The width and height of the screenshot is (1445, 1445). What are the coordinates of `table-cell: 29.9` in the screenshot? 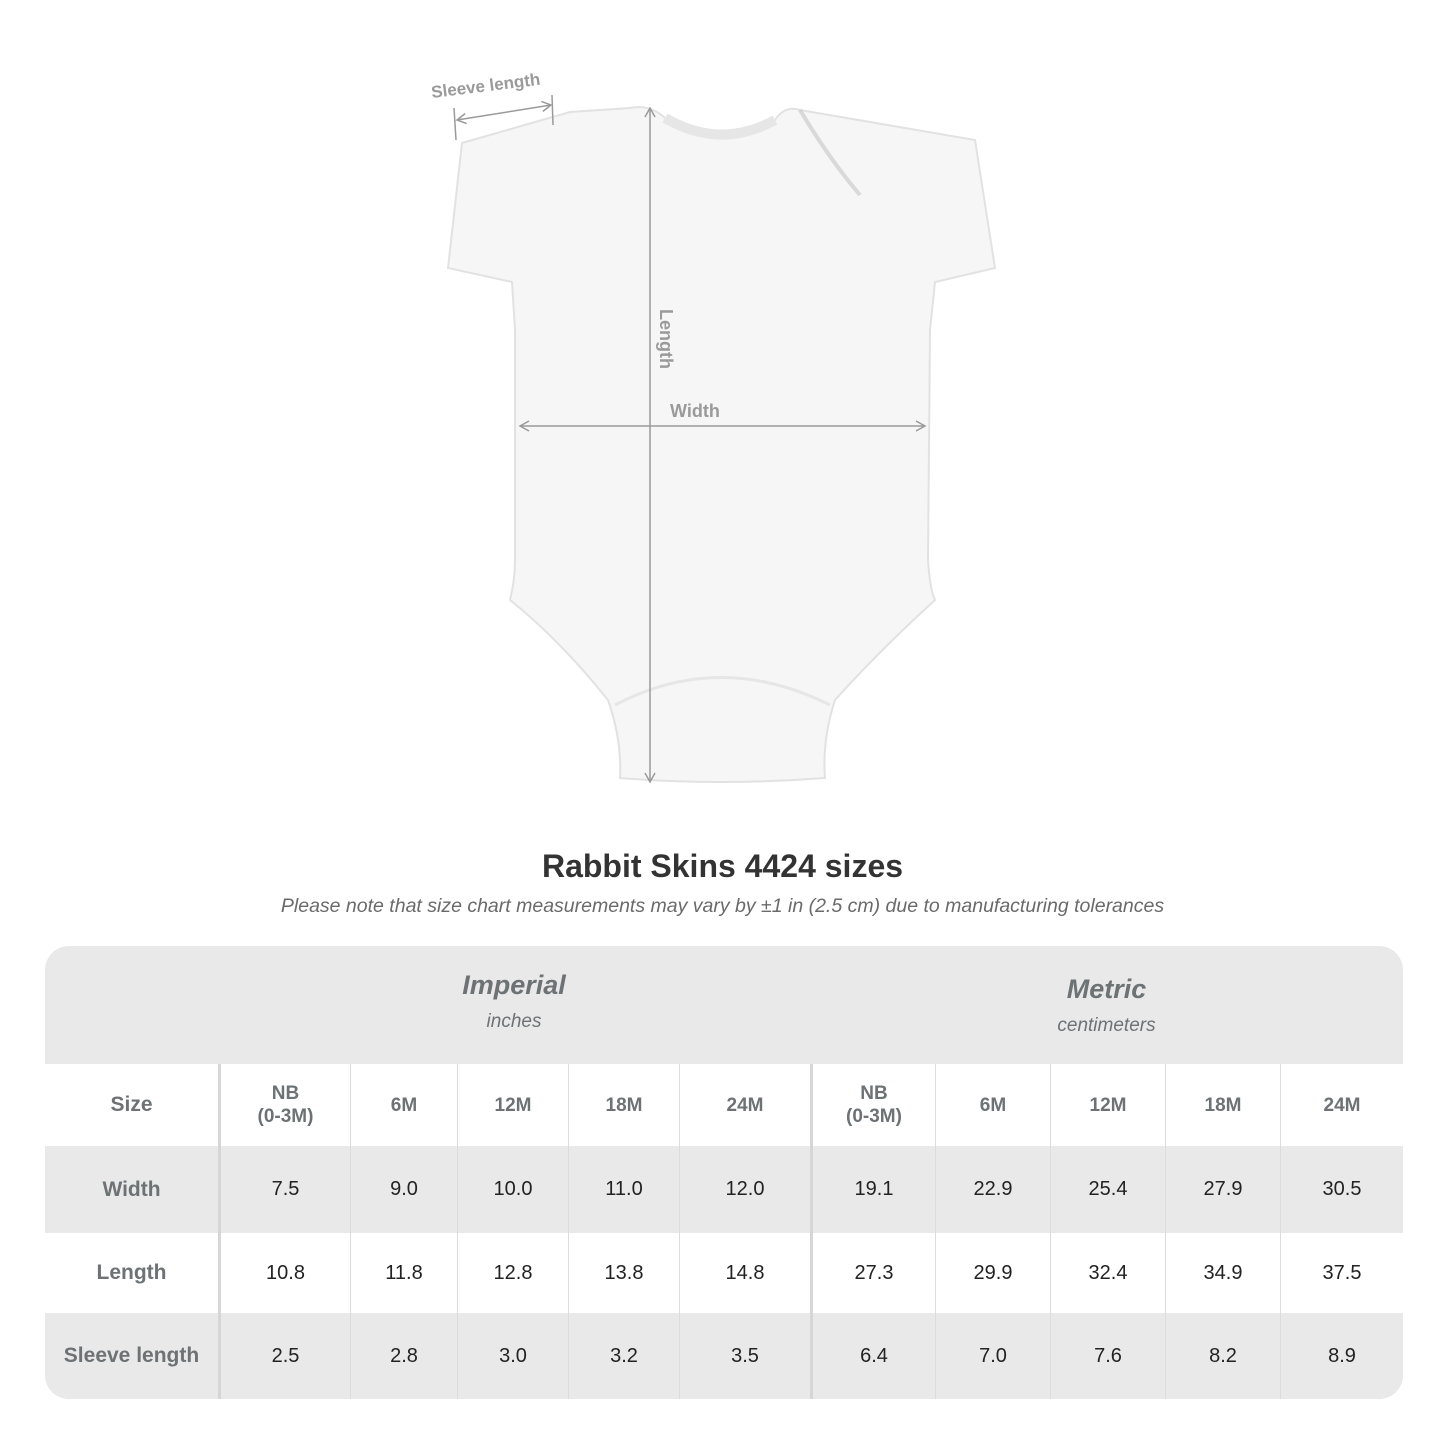 It's located at (992, 1273).